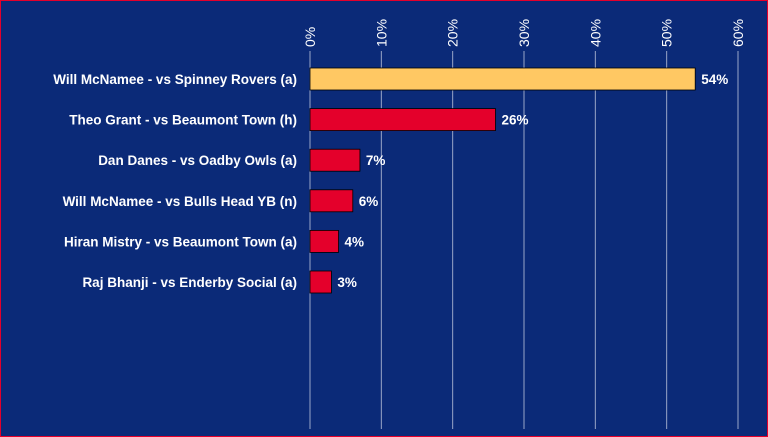 The height and width of the screenshot is (437, 768). Describe the element at coordinates (514, 120) in the screenshot. I see `data-label: 26%` at that location.